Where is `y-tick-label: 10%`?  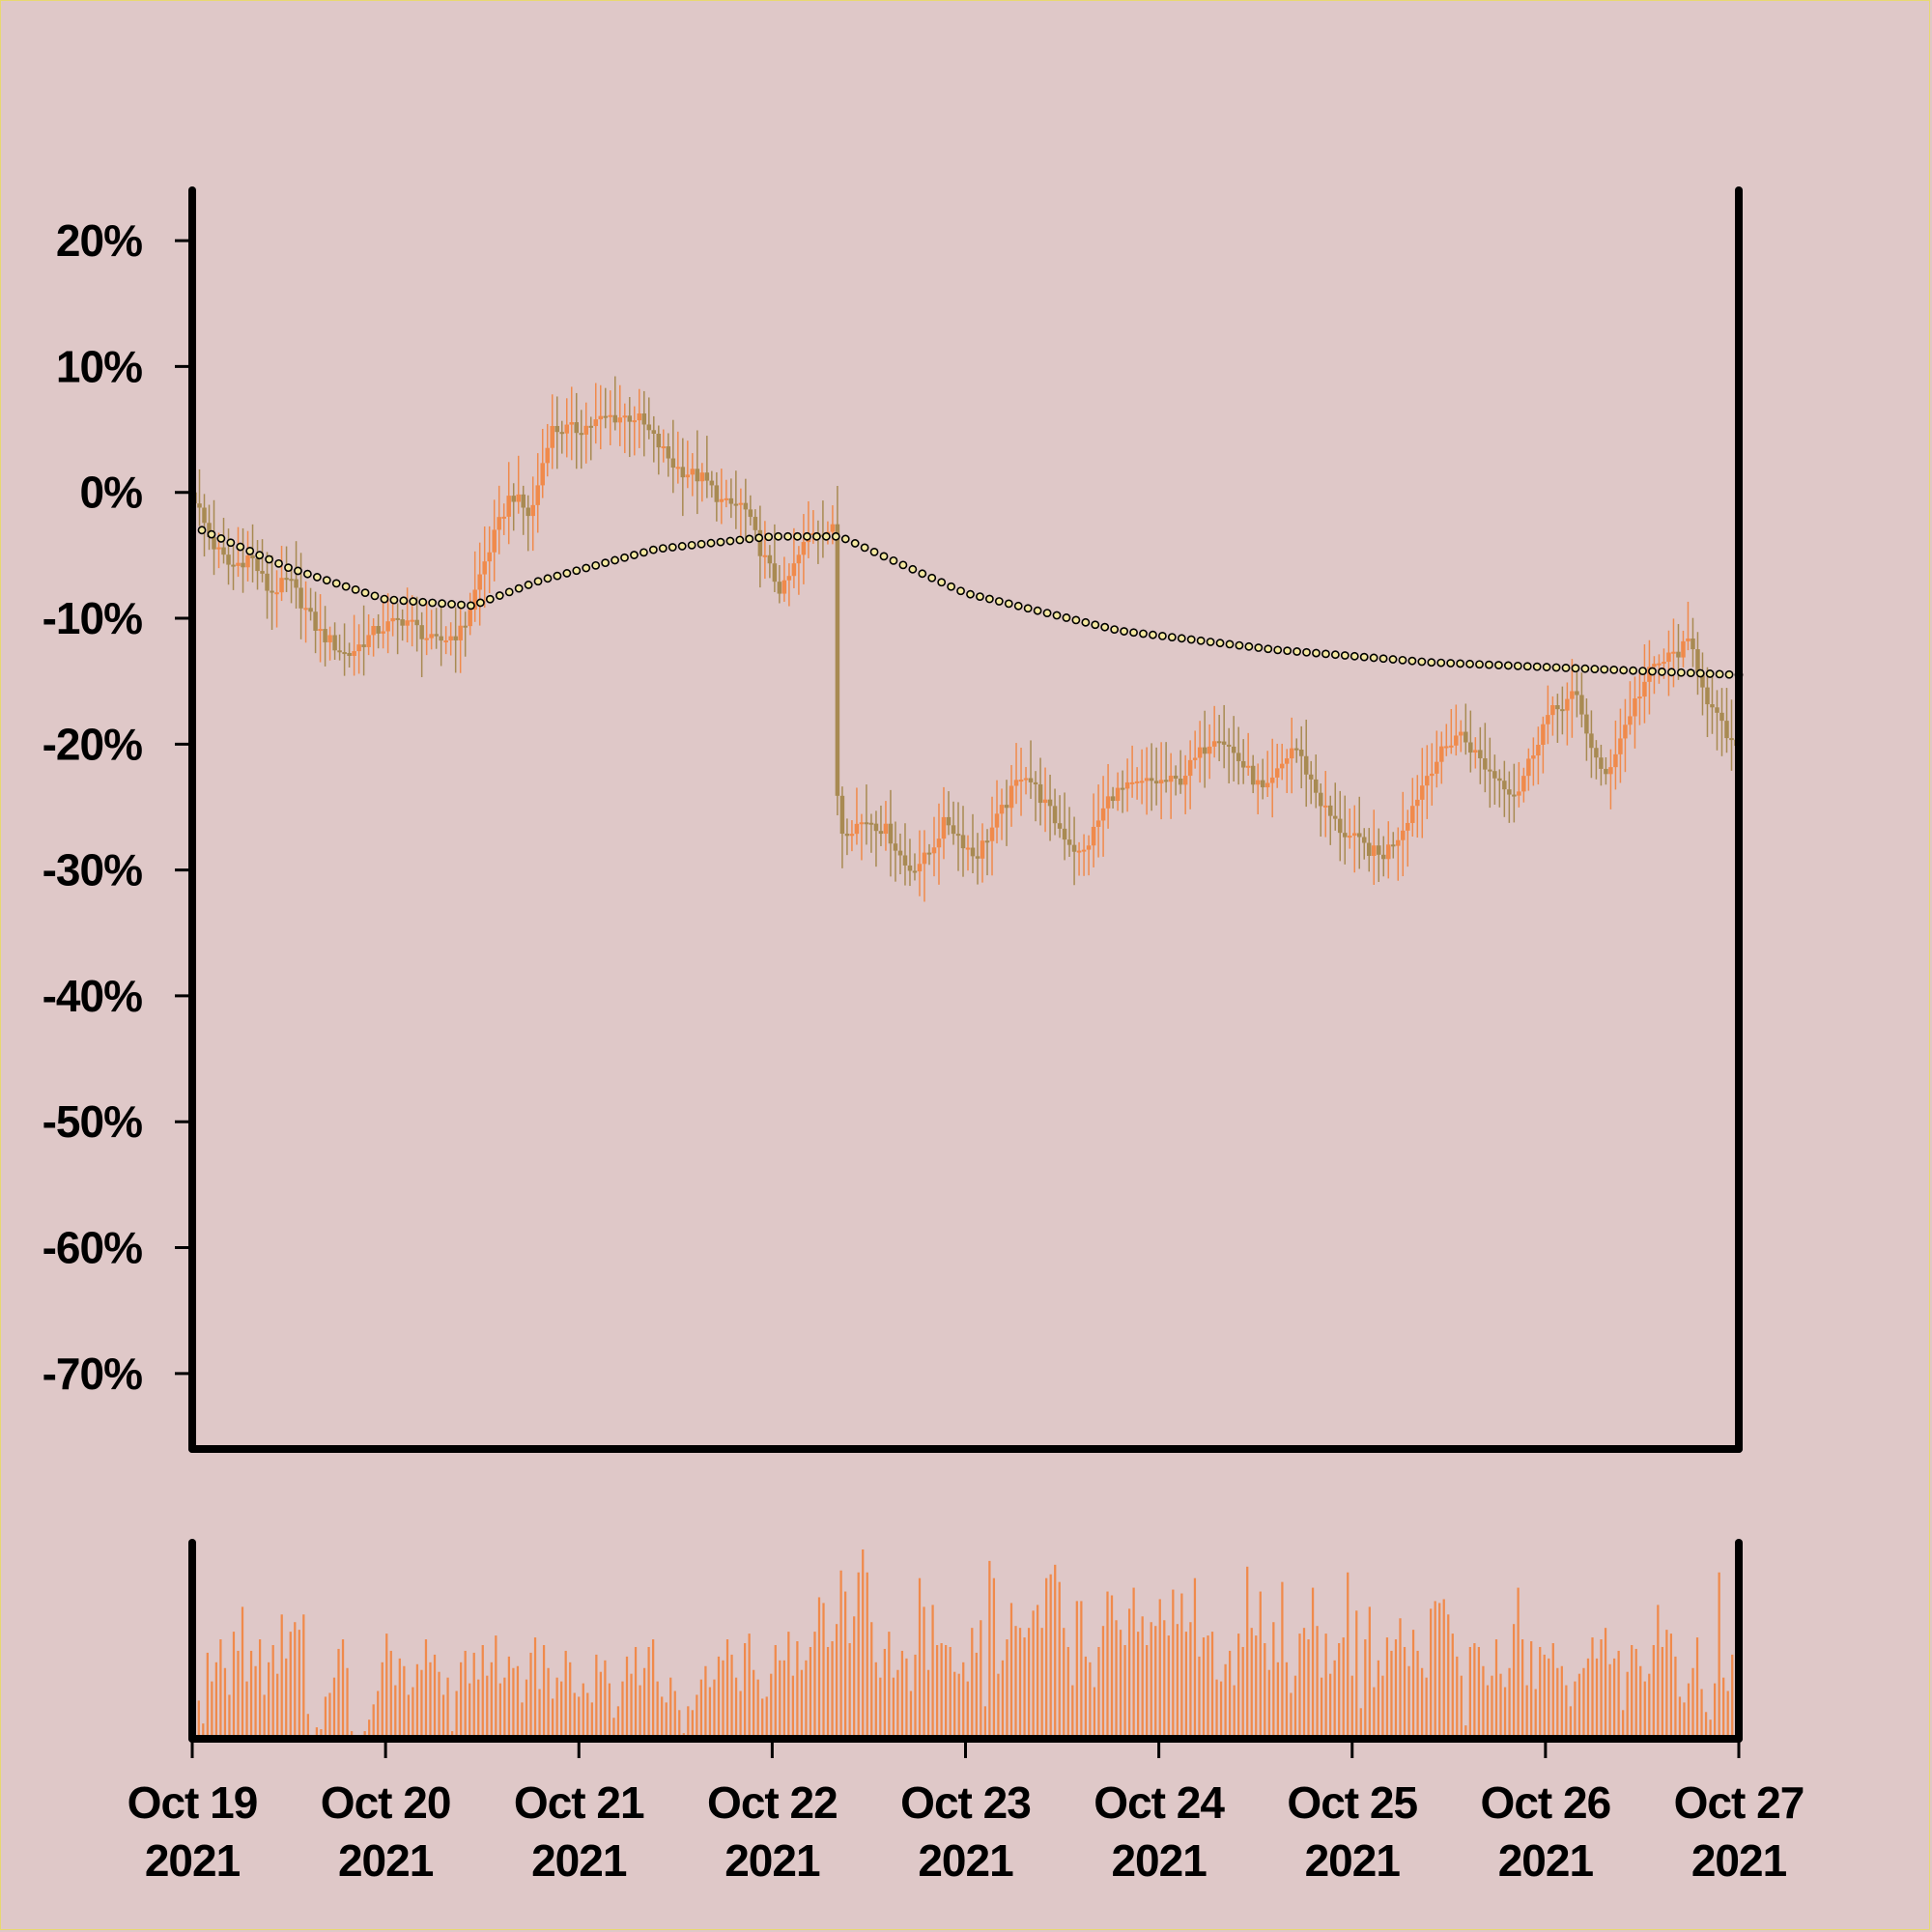 y-tick-label: 10% is located at coordinates (99, 366).